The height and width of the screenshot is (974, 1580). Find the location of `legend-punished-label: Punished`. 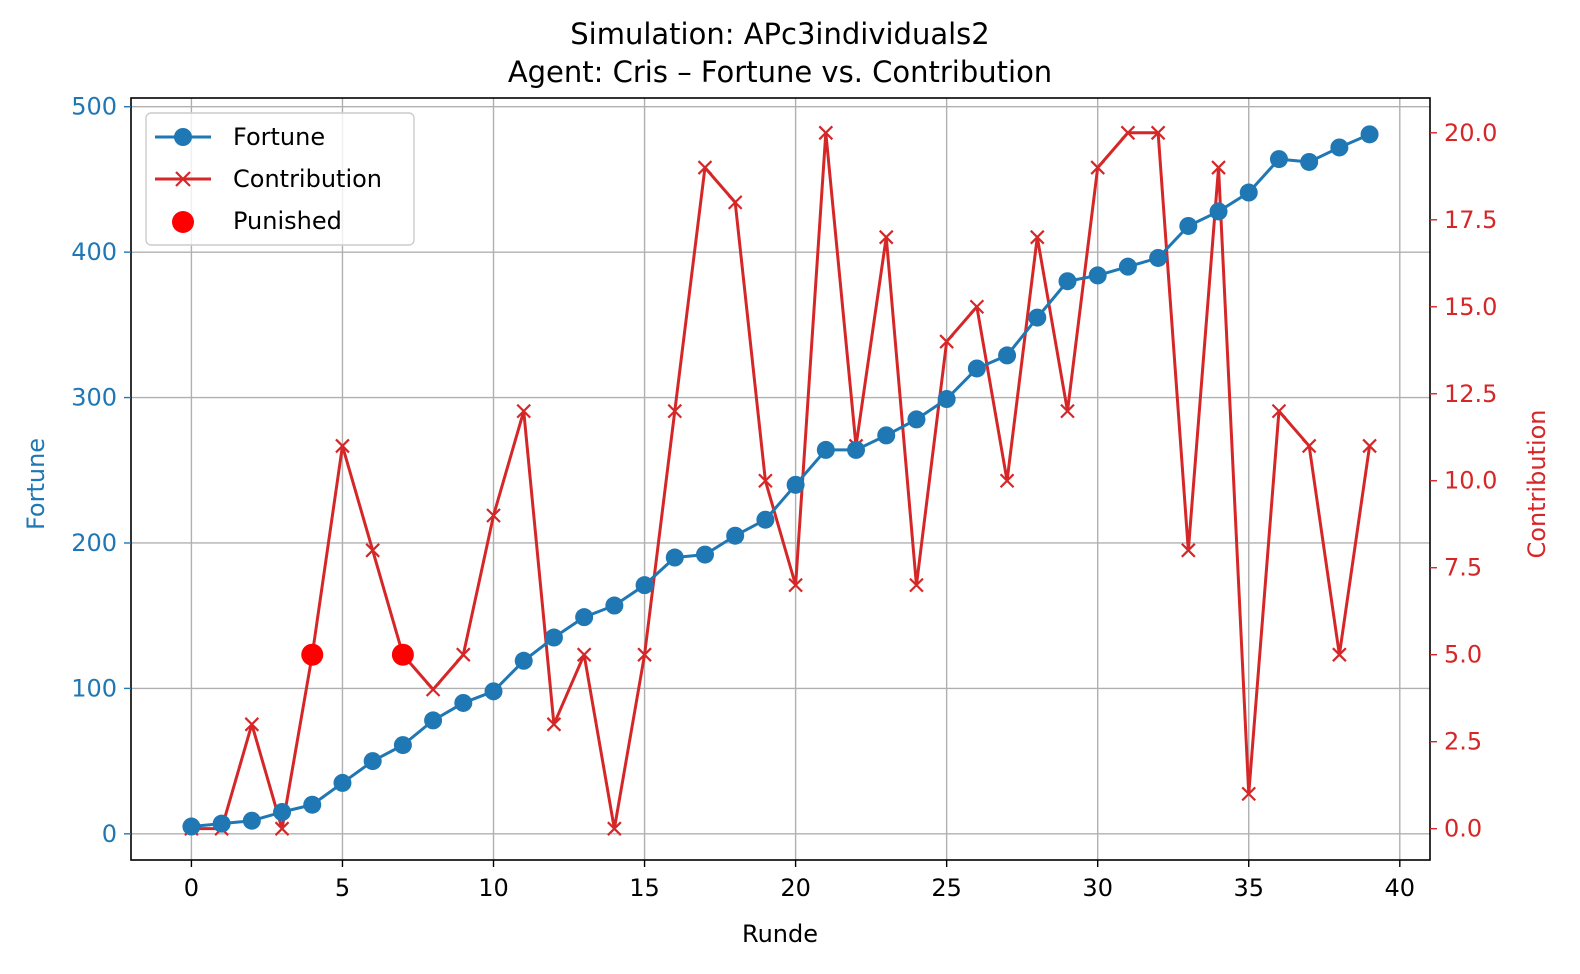

legend-punished-label: Punished is located at coordinates (287, 221).